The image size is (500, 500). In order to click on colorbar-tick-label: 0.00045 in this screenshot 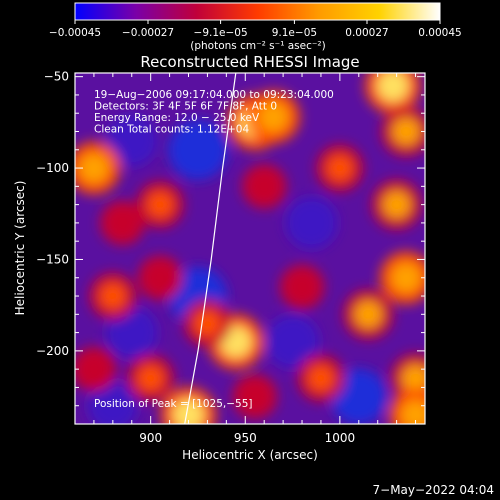, I will do `click(439, 33)`.